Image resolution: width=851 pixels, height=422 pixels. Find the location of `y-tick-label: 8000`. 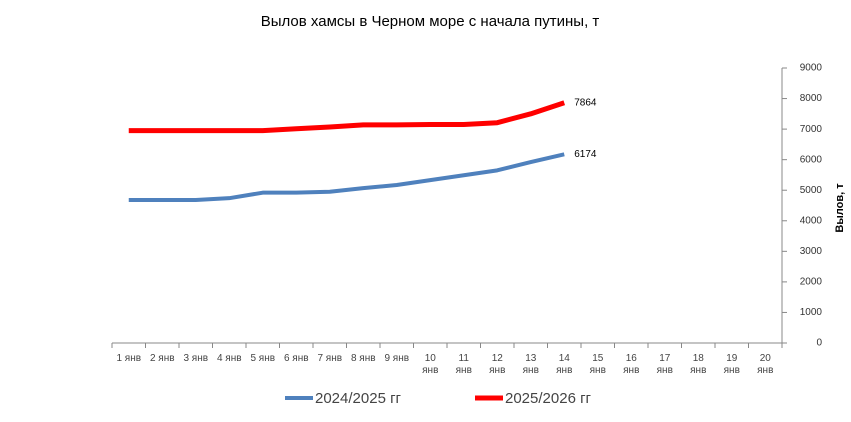

y-tick-label: 8000 is located at coordinates (811, 98).